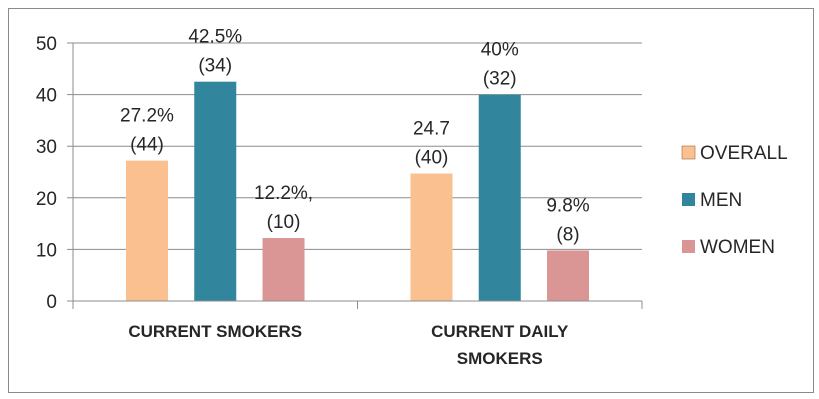 This screenshot has width=819, height=399. Describe the element at coordinates (283, 193) in the screenshot. I see `data-label: 12.2%,` at that location.